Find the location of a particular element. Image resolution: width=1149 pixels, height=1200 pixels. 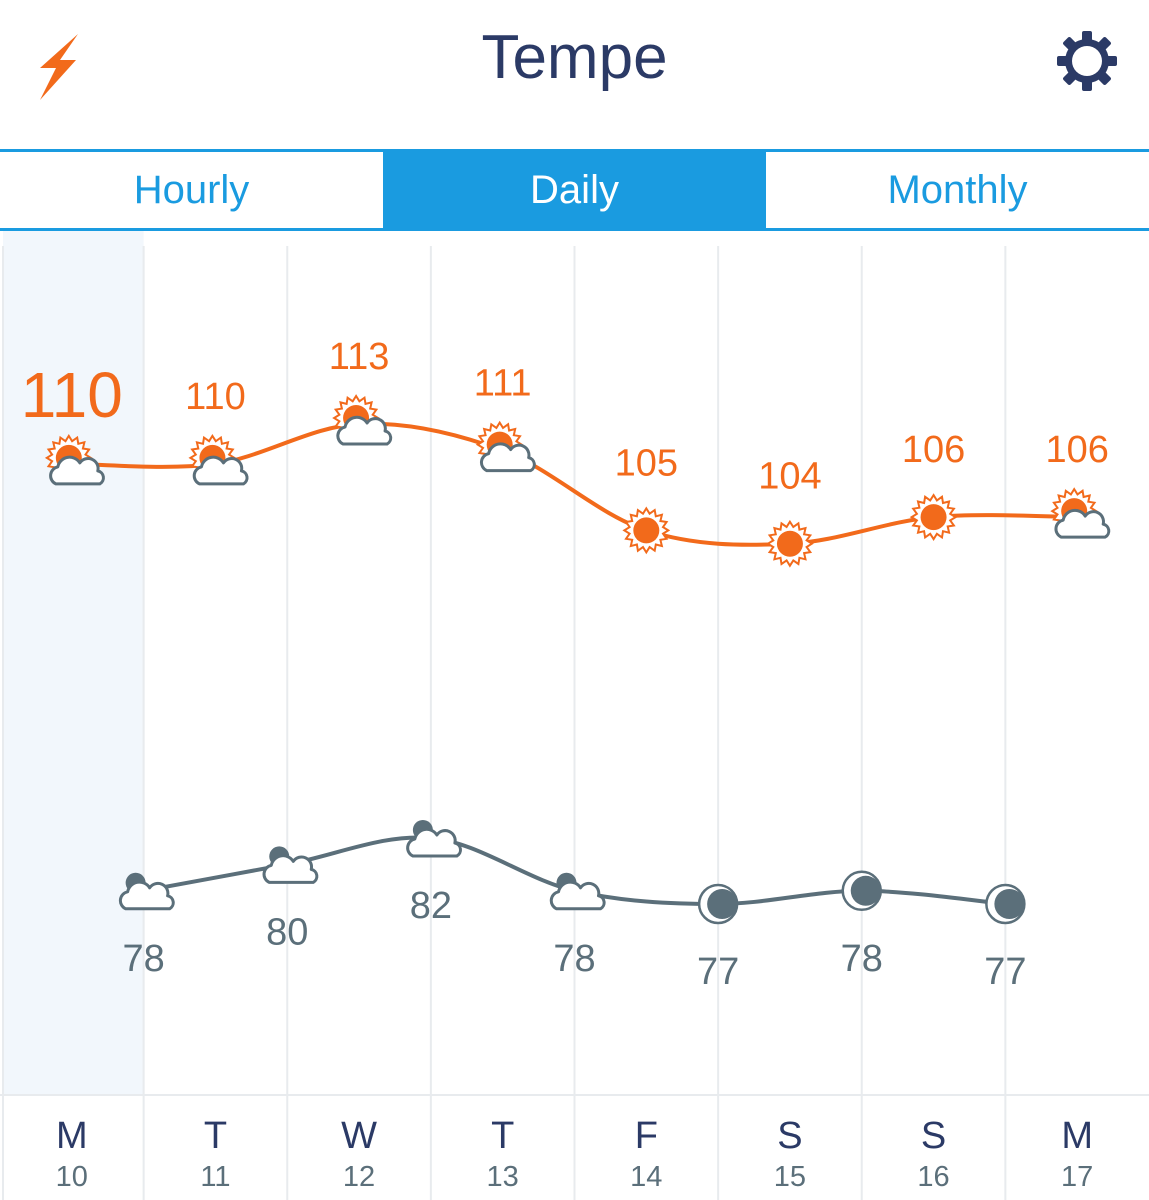

high-temp-label: 111 is located at coordinates (503, 384).